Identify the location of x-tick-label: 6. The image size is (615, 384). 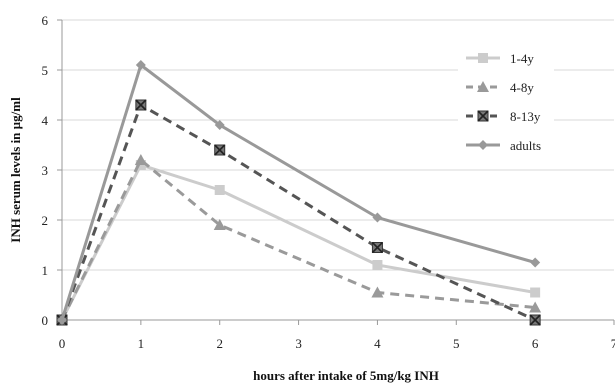
(535, 343).